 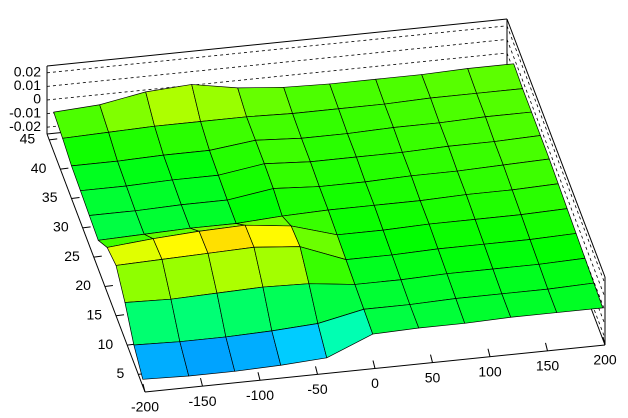 I want to click on z-tick-label: -0.02, so click(x=25, y=126).